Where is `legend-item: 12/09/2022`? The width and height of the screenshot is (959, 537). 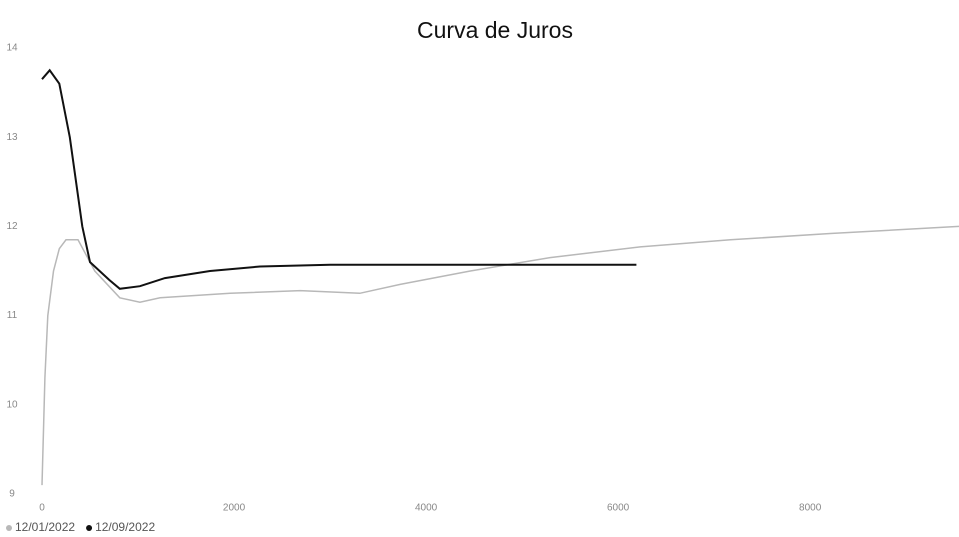 legend-item: 12/09/2022 is located at coordinates (120, 527).